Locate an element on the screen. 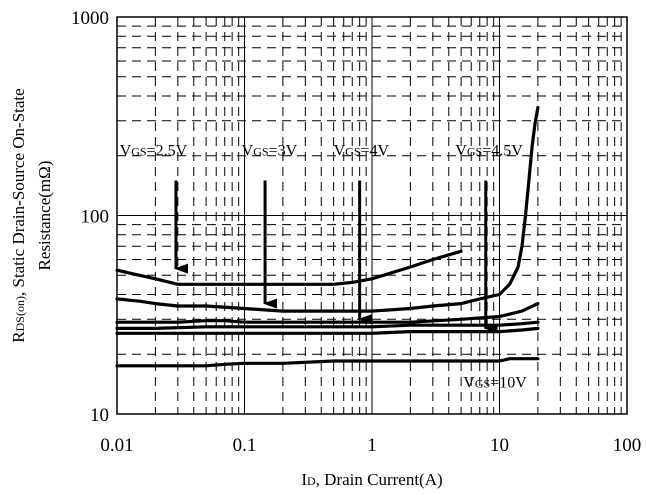  vgs-label-5: VGS=10V is located at coordinates (495, 382).